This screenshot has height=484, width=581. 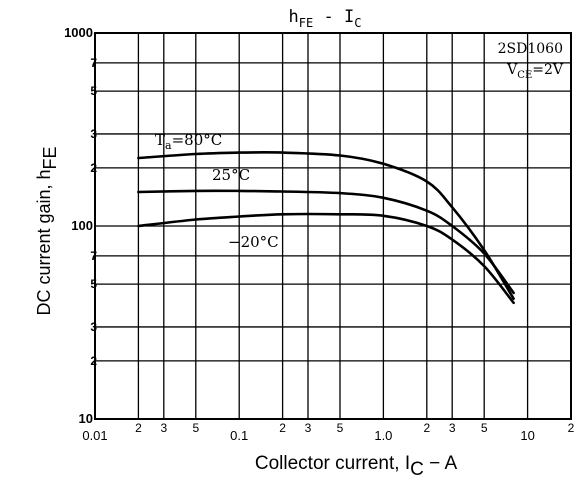 I want to click on x-tick-label: 1.0, so click(x=383, y=435).